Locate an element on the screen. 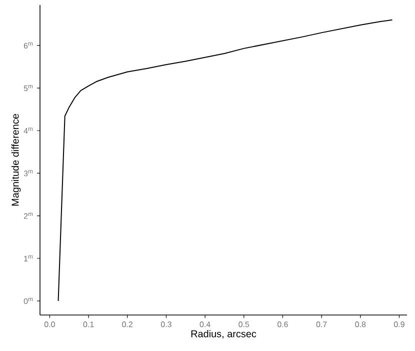 This screenshot has width=415, height=351. x-axis-title: Radius, arcsec is located at coordinates (223, 334).